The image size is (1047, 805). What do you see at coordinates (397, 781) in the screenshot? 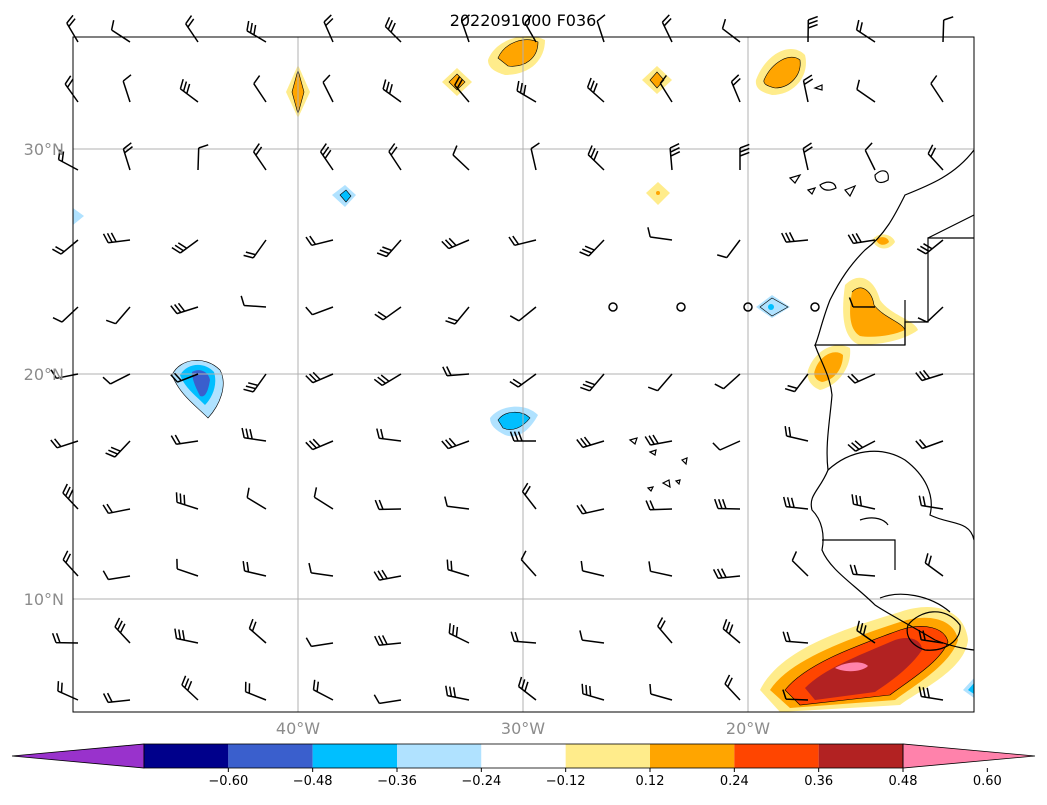
I see `colorbar-tick-label: −0.36` at bounding box center [397, 781].